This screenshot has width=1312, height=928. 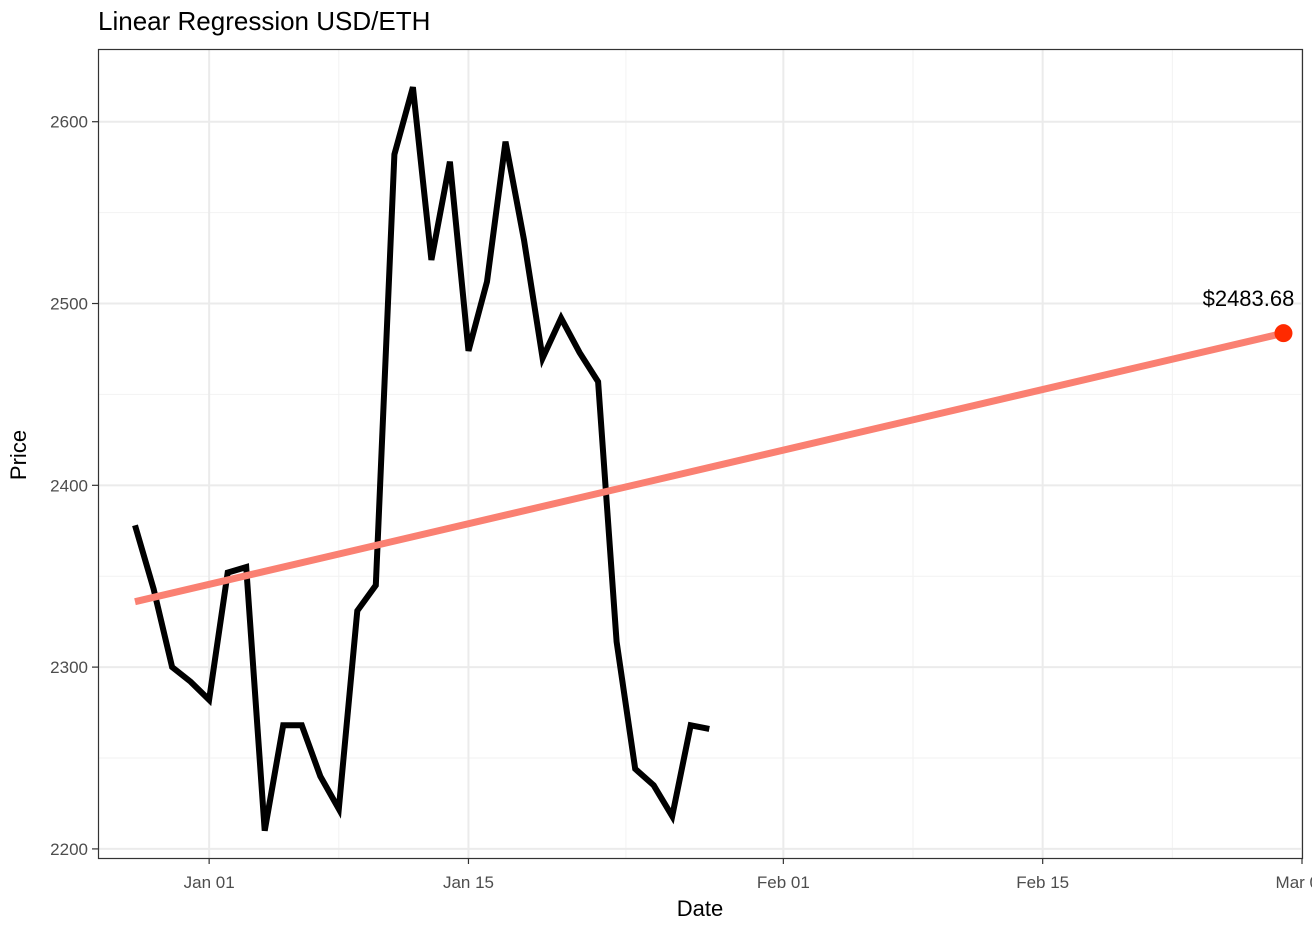 I want to click on x-tick-label: Mar 01, so click(x=1294, y=882).